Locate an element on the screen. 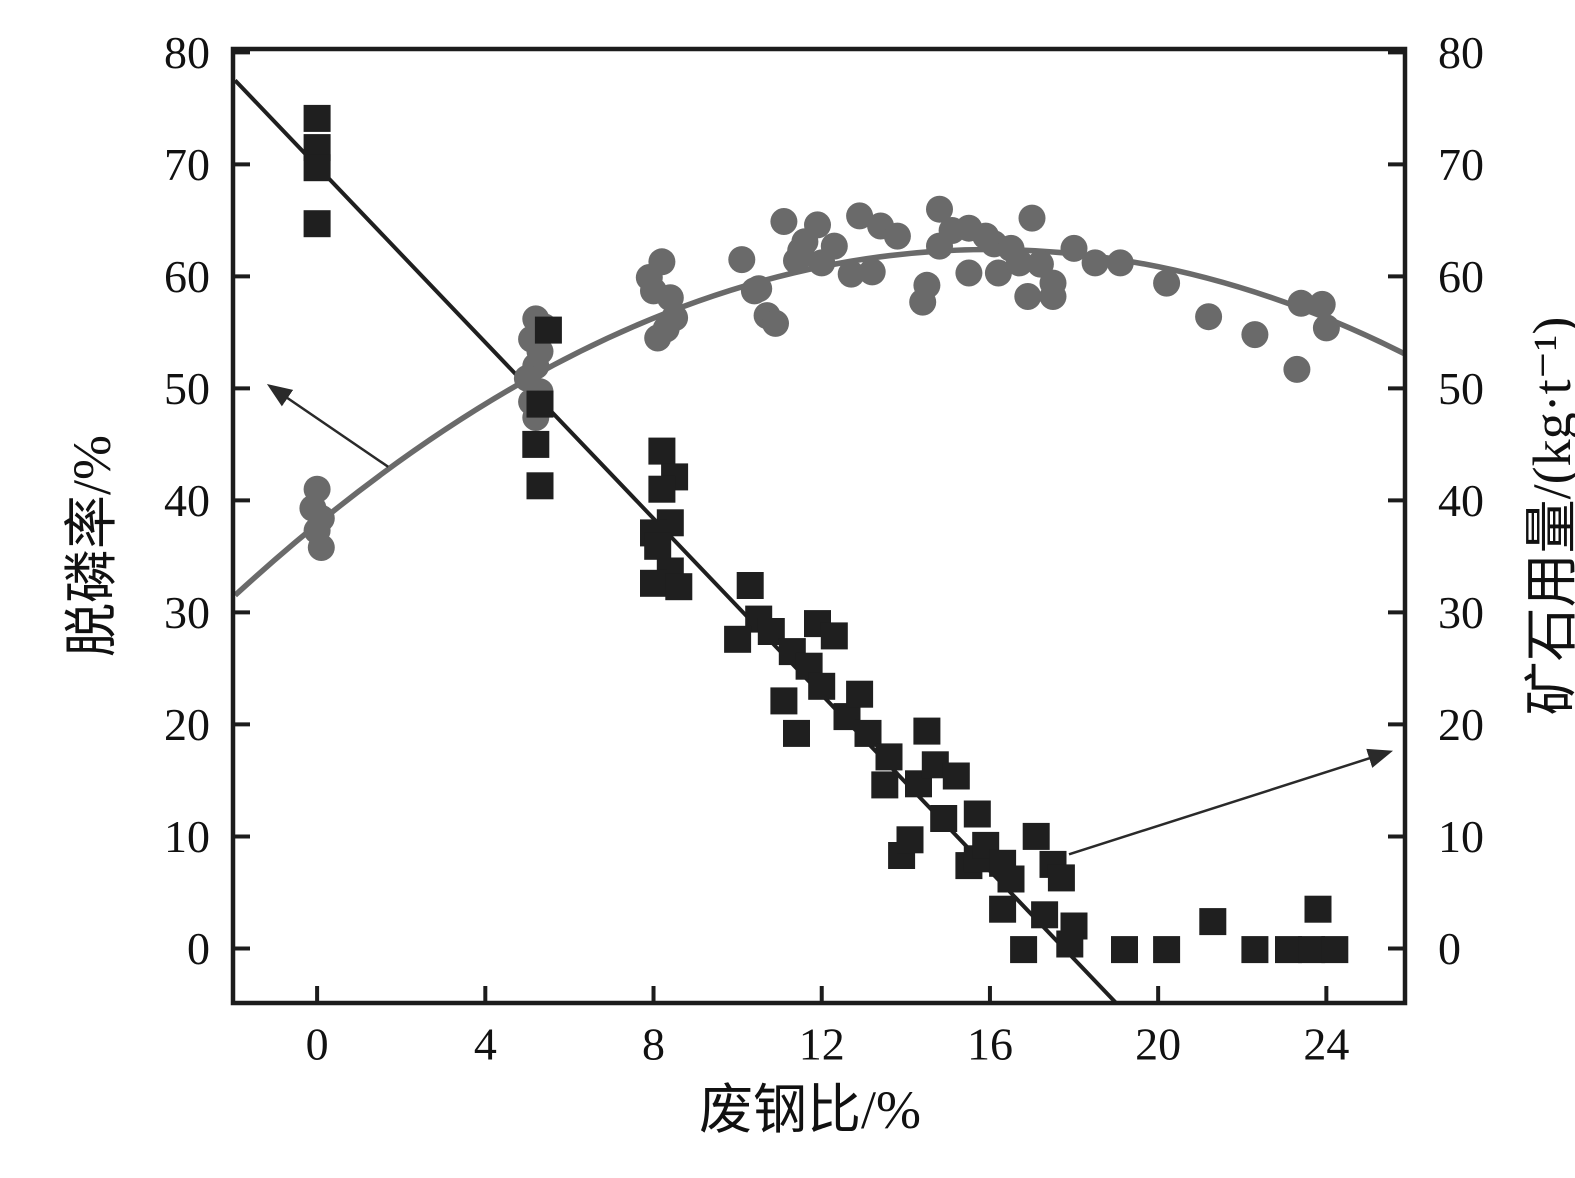 The width and height of the screenshot is (1575, 1178). x-tick-label: 8 is located at coordinates (653, 1044).